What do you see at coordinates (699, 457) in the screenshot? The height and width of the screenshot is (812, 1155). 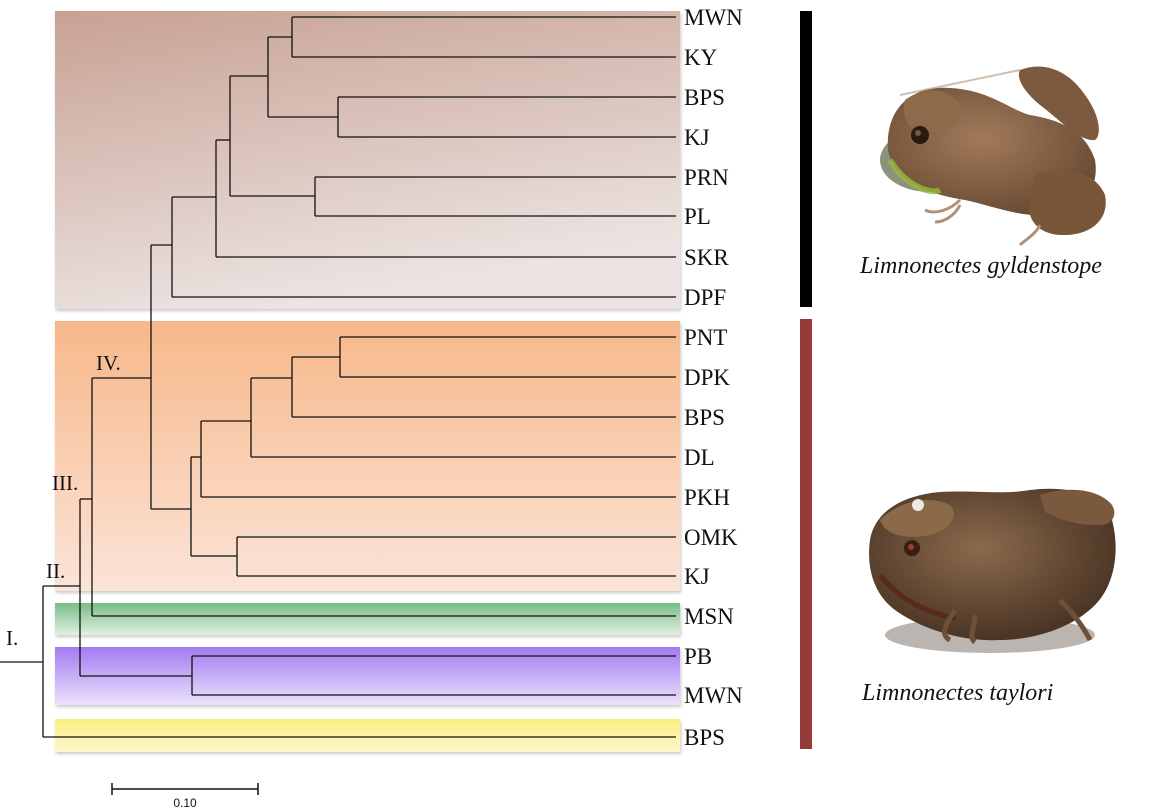 I see `tip-label: DL` at bounding box center [699, 457].